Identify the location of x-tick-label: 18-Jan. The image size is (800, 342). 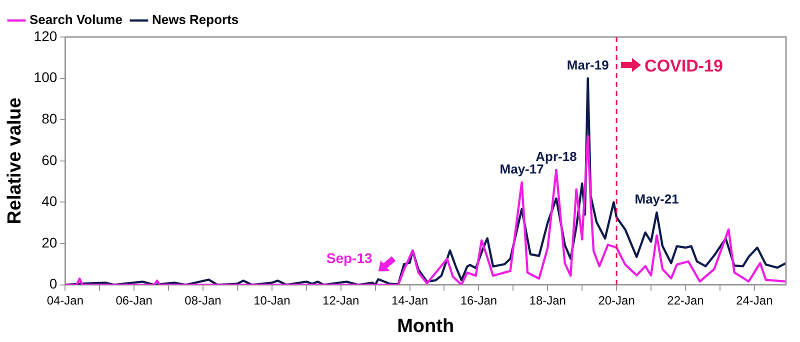
(547, 300).